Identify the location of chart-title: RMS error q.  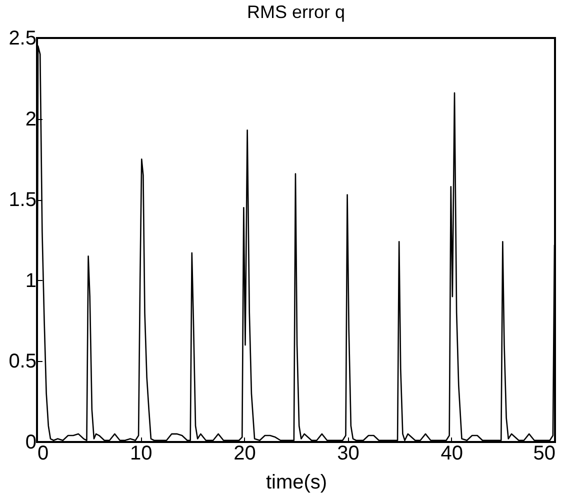
(296, 12).